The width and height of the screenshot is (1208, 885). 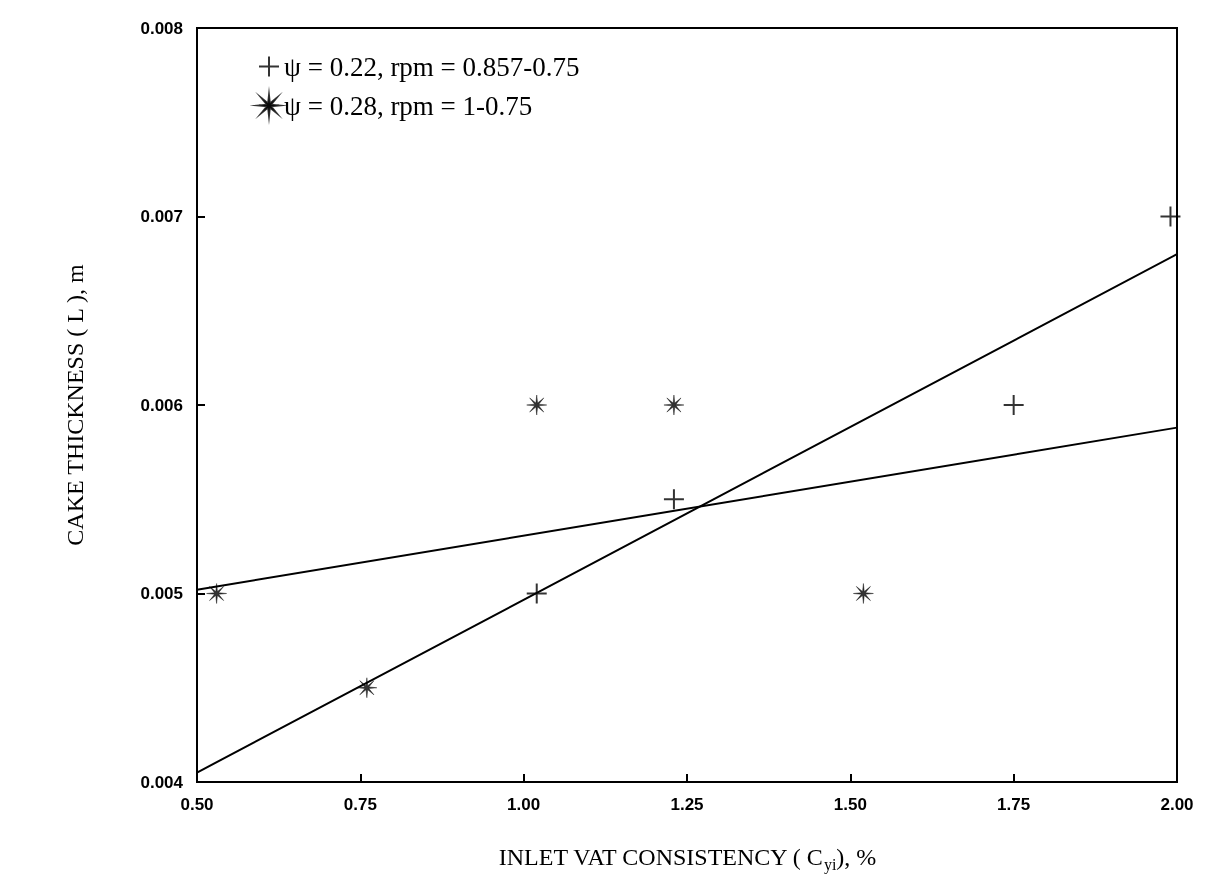 What do you see at coordinates (161, 216) in the screenshot?
I see `y-tick-label: 0.007` at bounding box center [161, 216].